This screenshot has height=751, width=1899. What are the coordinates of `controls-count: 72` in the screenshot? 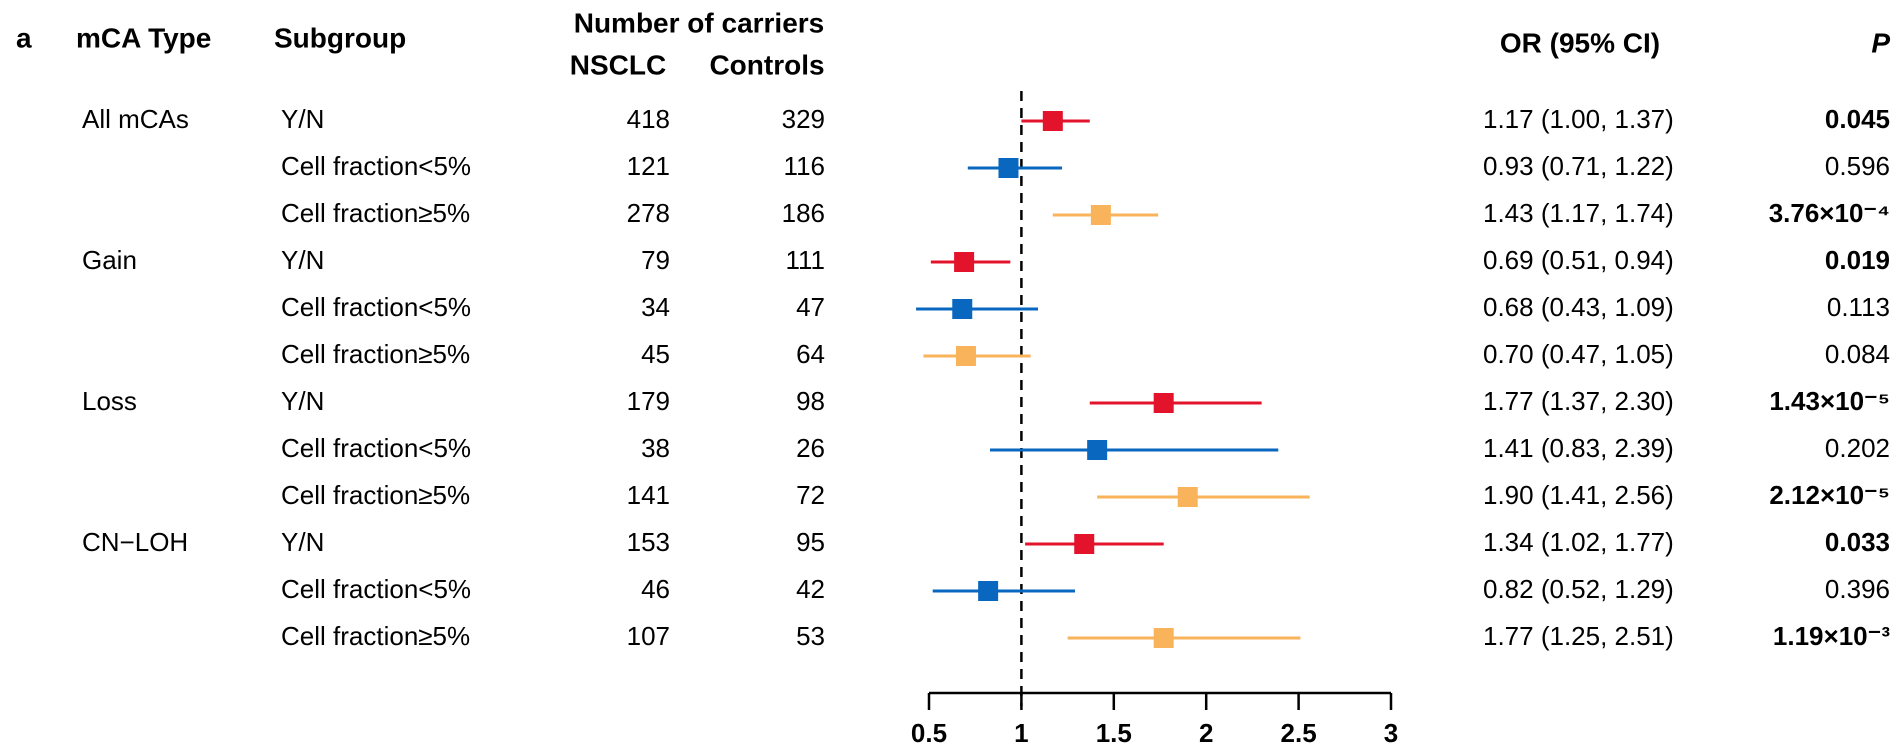 It's located at (810, 495).